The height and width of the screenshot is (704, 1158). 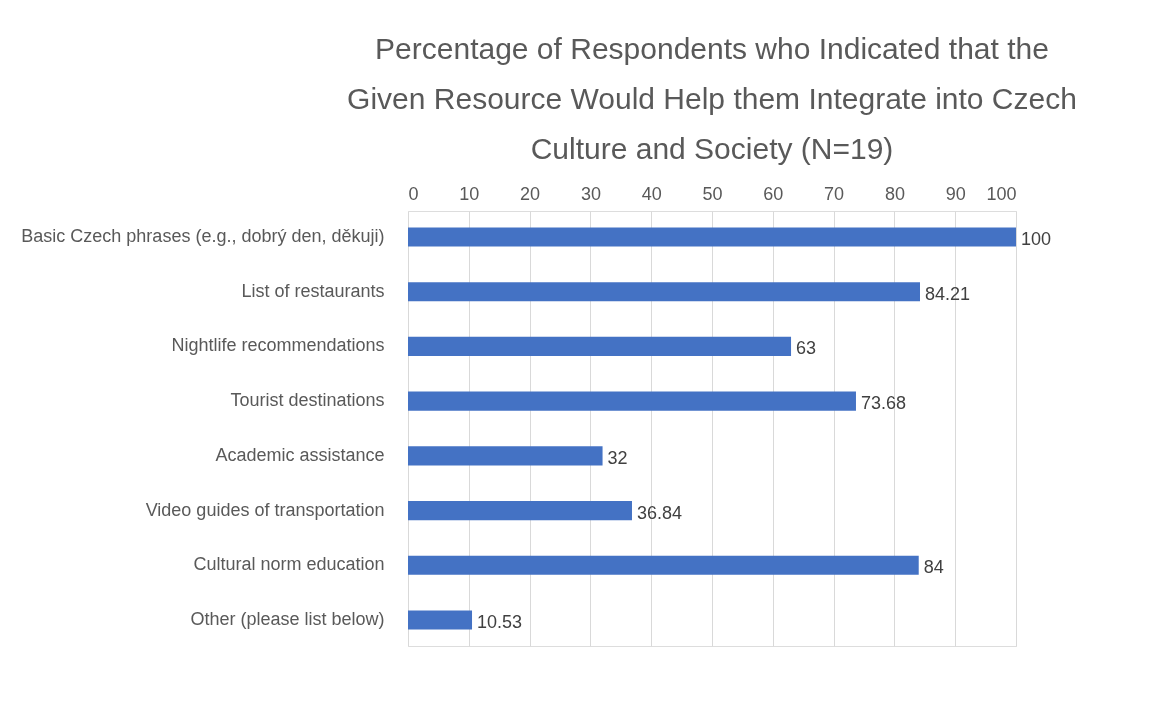 I want to click on data-label: 10.53, so click(x=500, y=622).